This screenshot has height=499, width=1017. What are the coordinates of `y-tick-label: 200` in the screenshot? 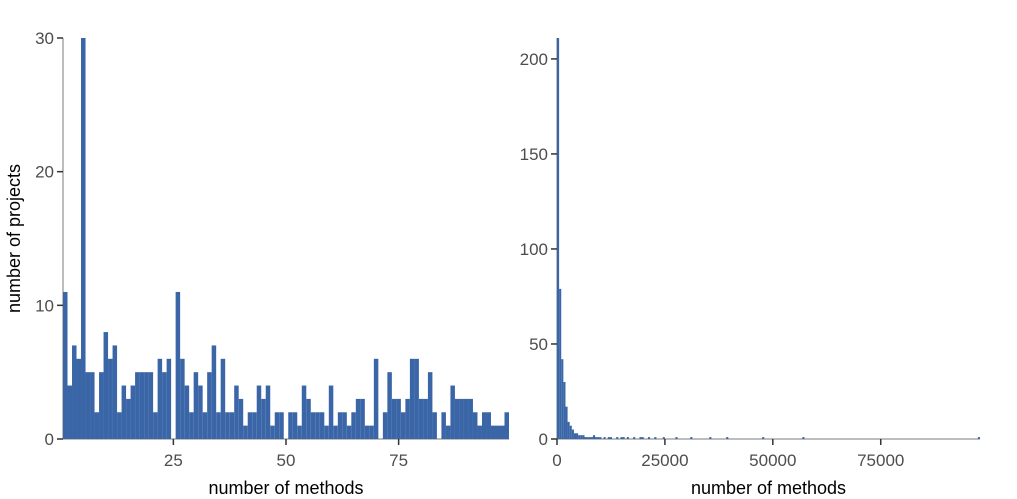 It's located at (534, 59).